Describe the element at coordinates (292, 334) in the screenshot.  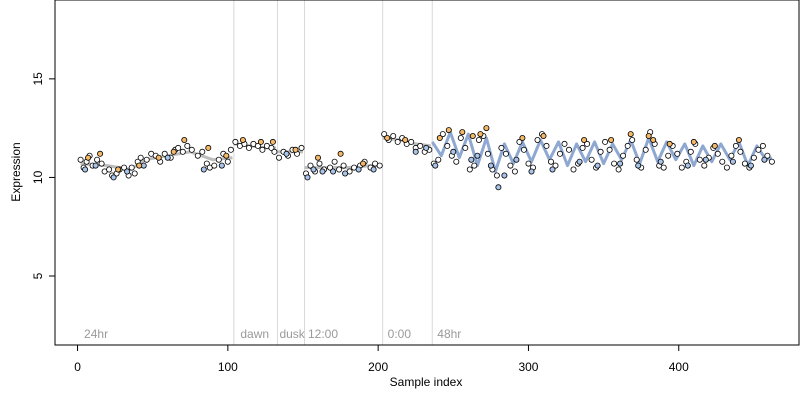
I see `condition-label: dusk` at that location.